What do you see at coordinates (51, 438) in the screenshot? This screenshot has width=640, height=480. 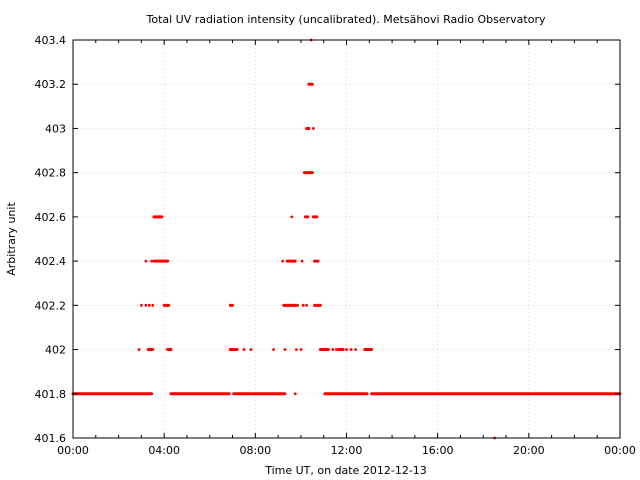 I see `y-tick-label: 401.6` at bounding box center [51, 438].